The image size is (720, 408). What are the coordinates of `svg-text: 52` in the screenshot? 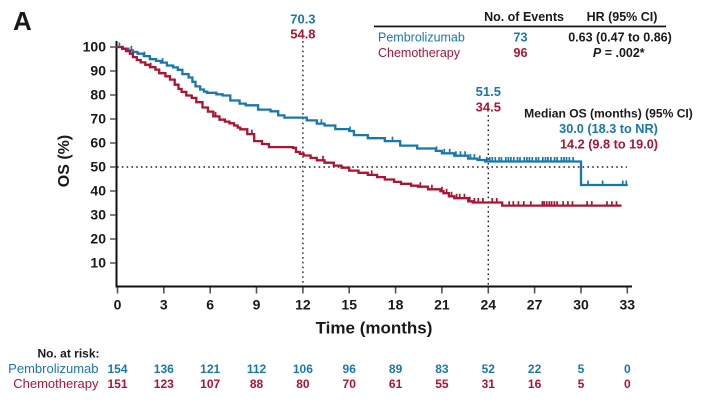 It's located at (489, 369).